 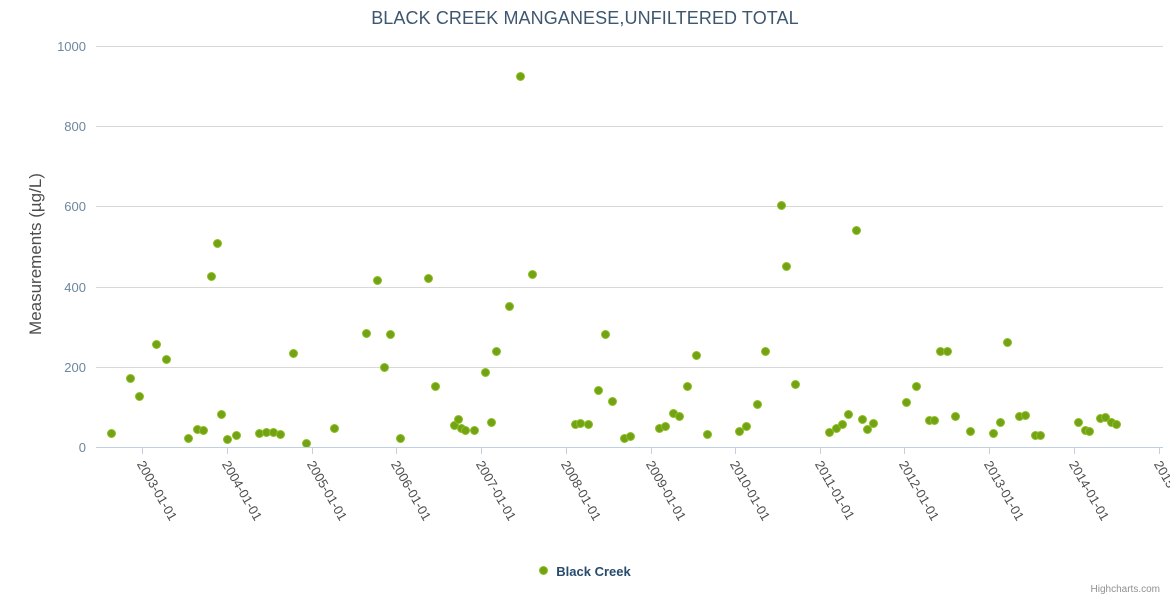 What do you see at coordinates (834, 490) in the screenshot?
I see `x-tick-label: 2011-01-01` at bounding box center [834, 490].